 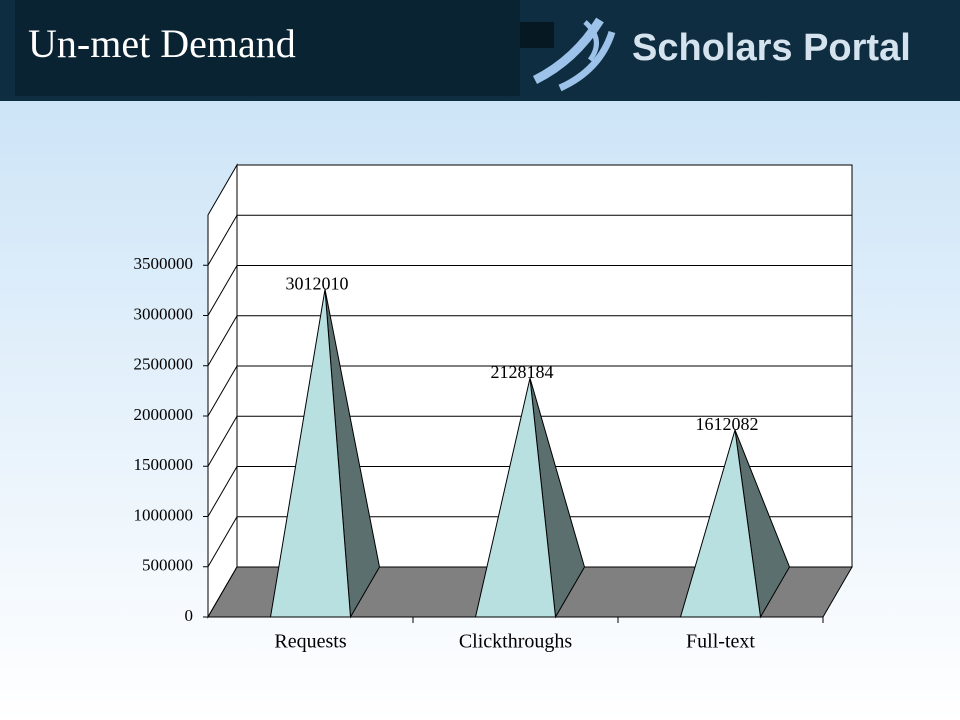 What do you see at coordinates (164, 263) in the screenshot?
I see `y-tick-label: 3500000` at bounding box center [164, 263].